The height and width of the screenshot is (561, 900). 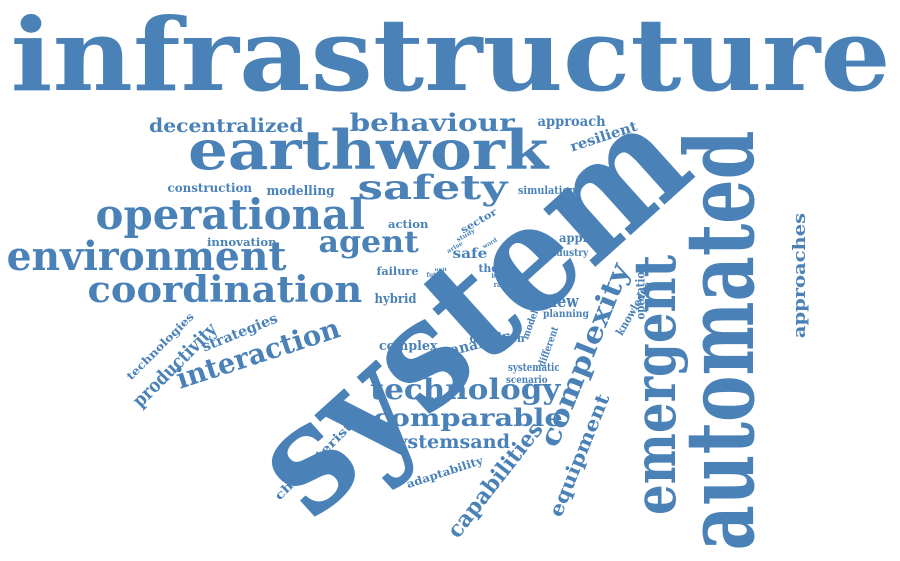 I want to click on word-innovation: innovation, so click(x=241, y=242).